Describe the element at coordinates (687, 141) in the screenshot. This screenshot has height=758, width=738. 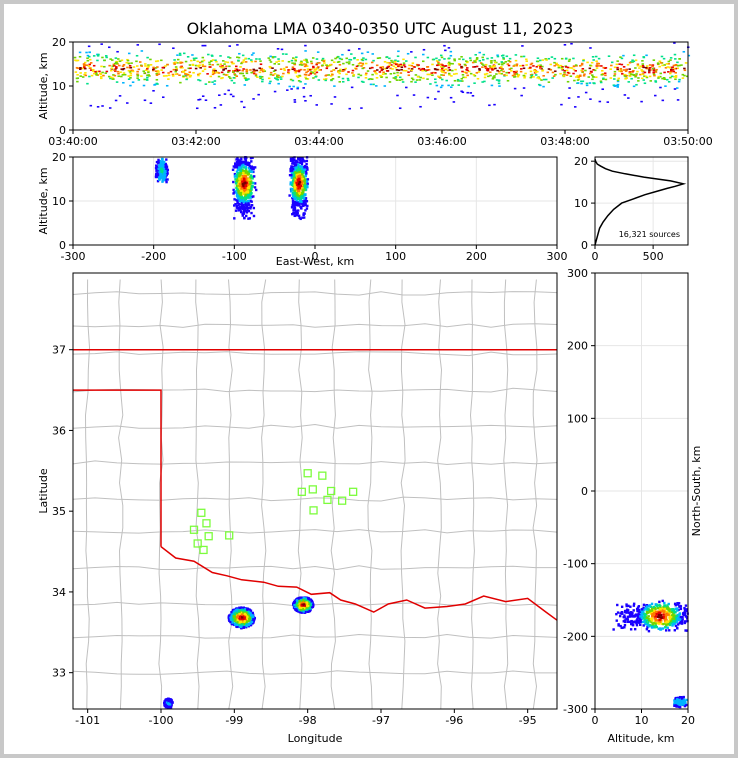
I see `time-height-x-tick-label: 03:50:00` at that location.